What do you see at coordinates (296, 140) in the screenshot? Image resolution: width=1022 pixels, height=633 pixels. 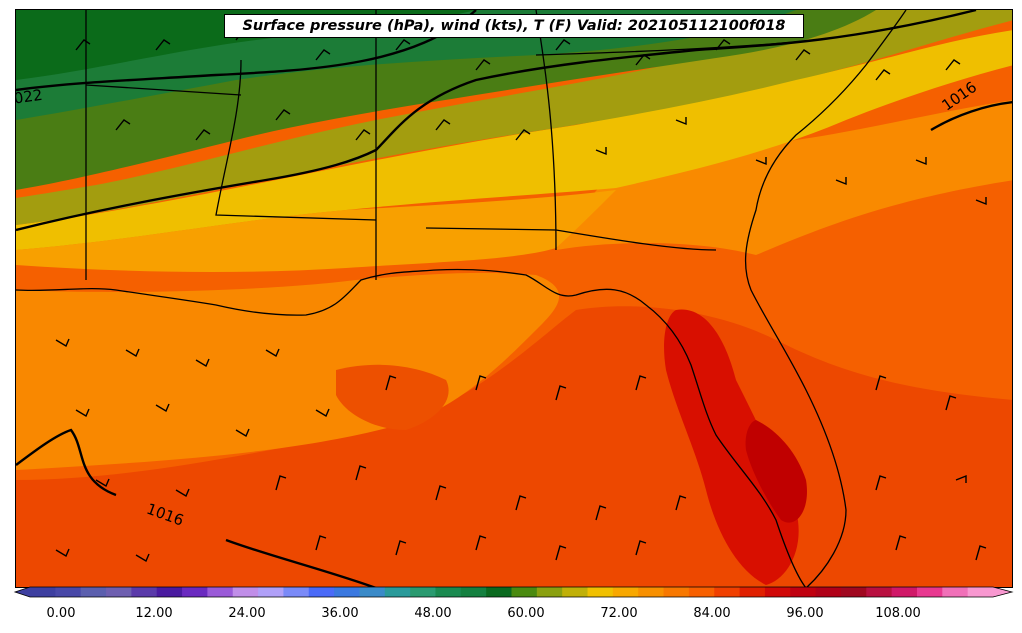 I see `state-line-ms-la` at bounding box center [296, 140].